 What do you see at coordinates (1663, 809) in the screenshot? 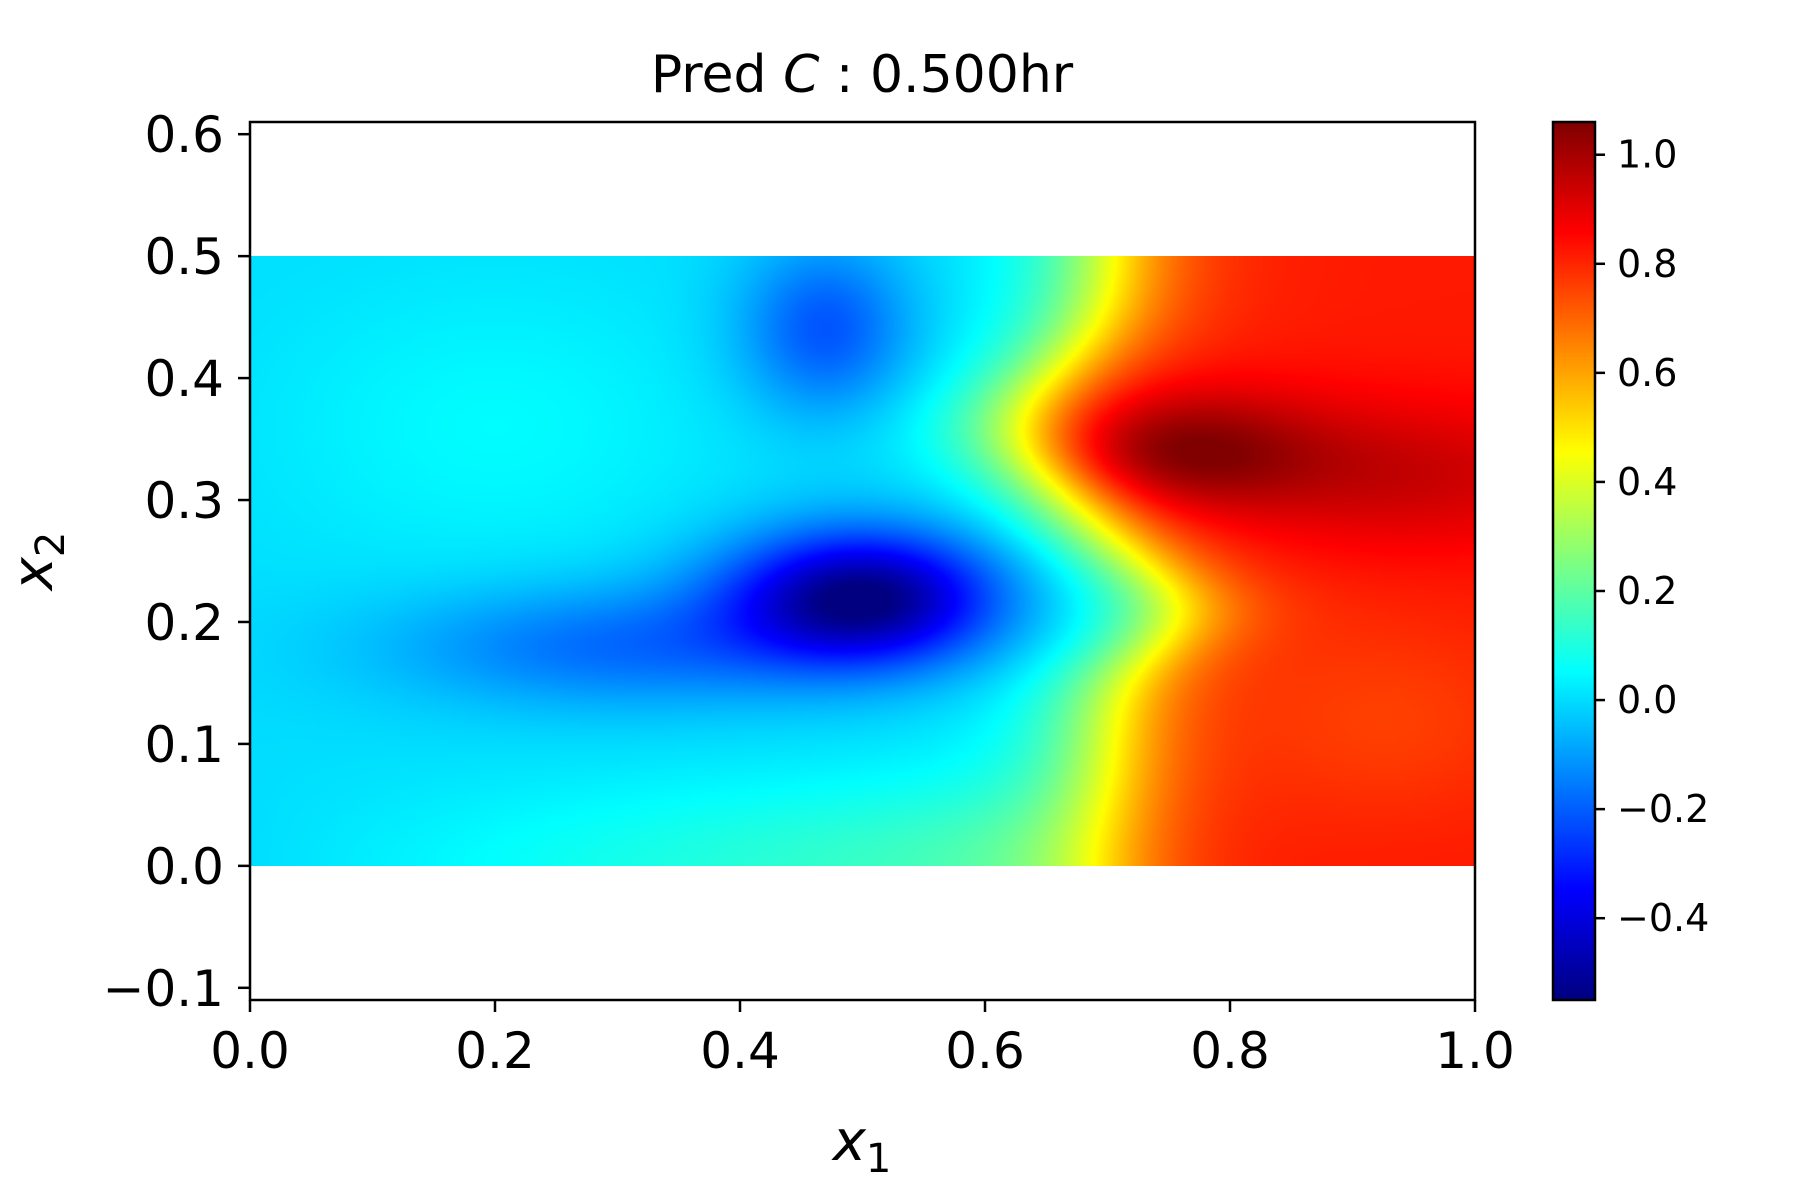
I see `colorbar-tick-label: −0.2` at bounding box center [1663, 809].